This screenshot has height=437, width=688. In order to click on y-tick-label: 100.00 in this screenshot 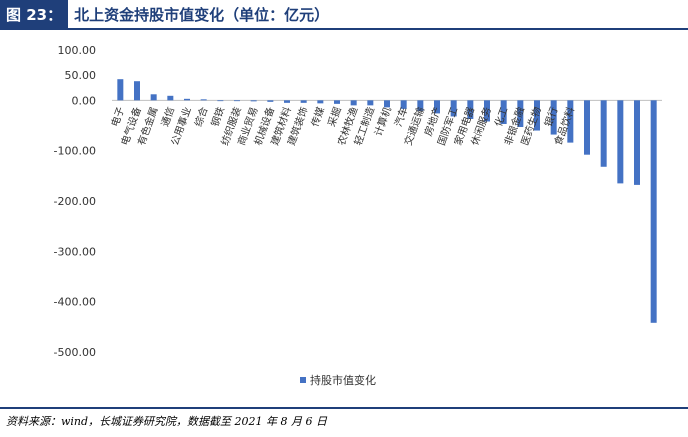, I will do `click(77, 50)`.